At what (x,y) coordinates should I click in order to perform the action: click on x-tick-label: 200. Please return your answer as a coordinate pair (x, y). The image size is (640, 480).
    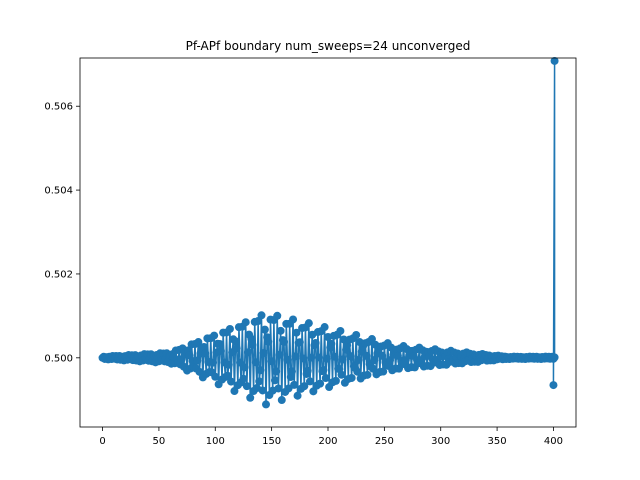
    Looking at the image, I should click on (327, 441).